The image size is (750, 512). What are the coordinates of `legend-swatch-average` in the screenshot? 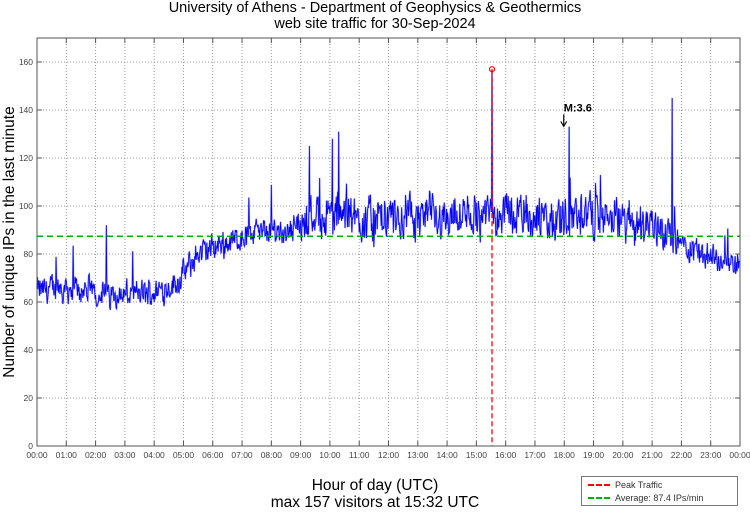 It's located at (599, 498).